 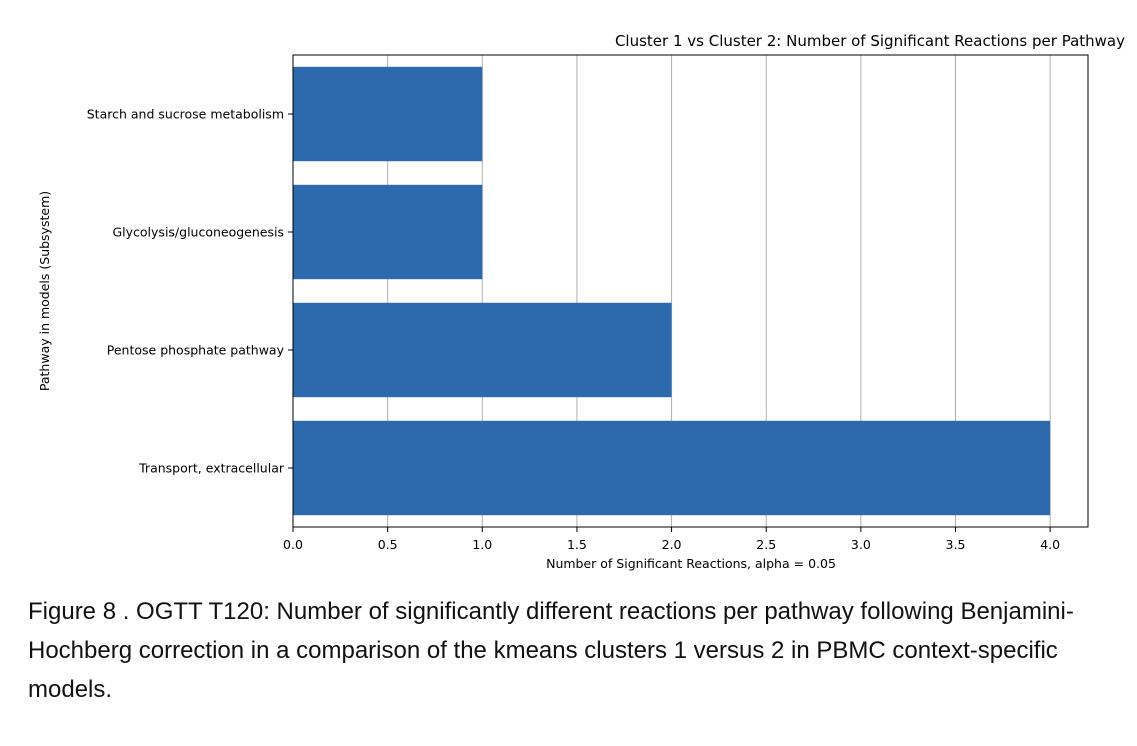 I want to click on x-tick-label: 0.5, so click(x=388, y=544).